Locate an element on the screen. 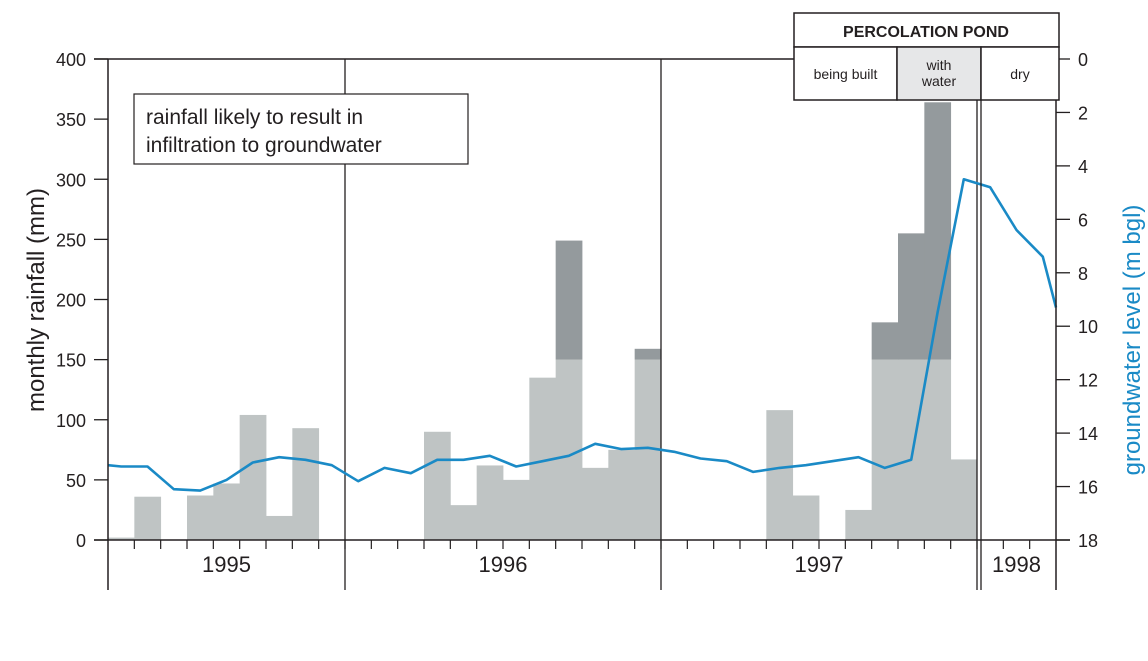 Image resolution: width=1148 pixels, height=661 pixels. right-tick-label: 6 is located at coordinates (1083, 220).